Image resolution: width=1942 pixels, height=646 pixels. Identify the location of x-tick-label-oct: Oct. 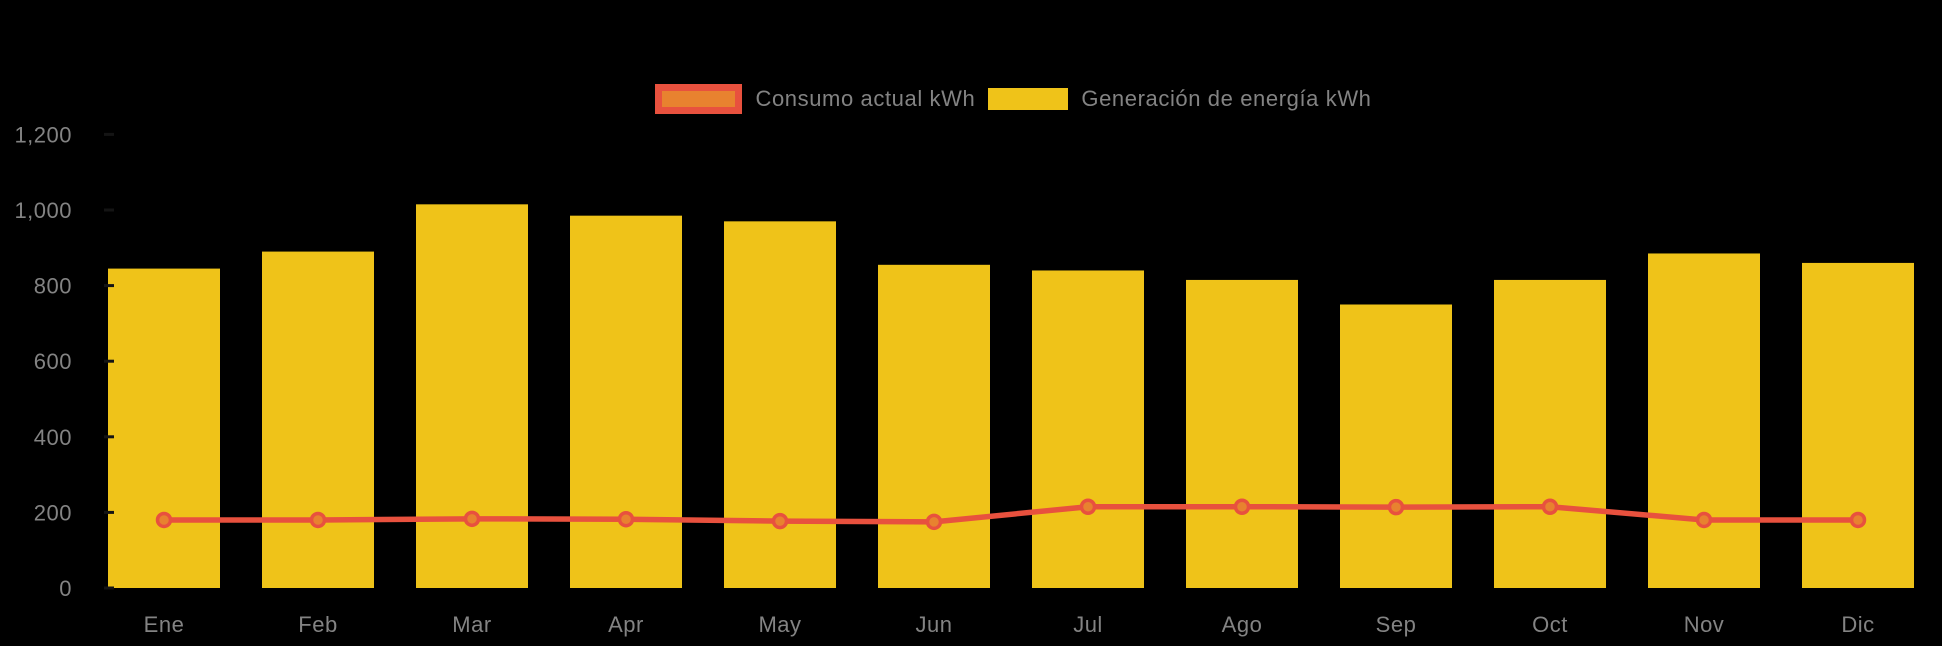
(1550, 624).